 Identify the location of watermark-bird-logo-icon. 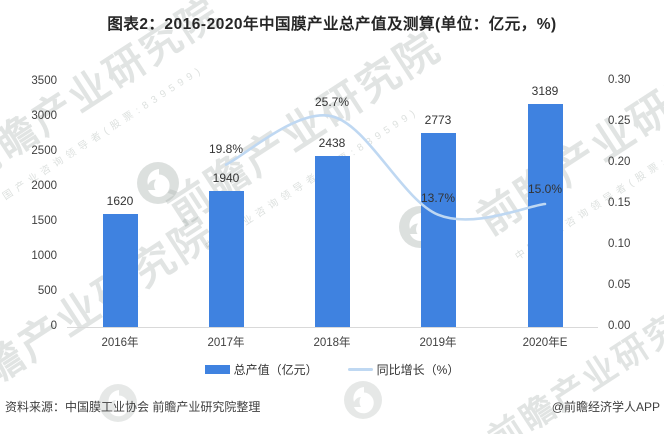
(363, 400).